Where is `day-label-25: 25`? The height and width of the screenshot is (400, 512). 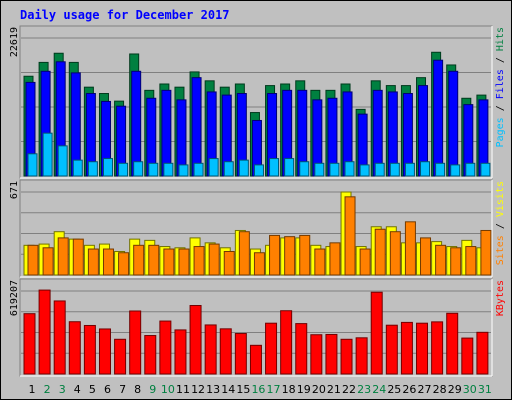 day-label-25: 25 is located at coordinates (394, 389).